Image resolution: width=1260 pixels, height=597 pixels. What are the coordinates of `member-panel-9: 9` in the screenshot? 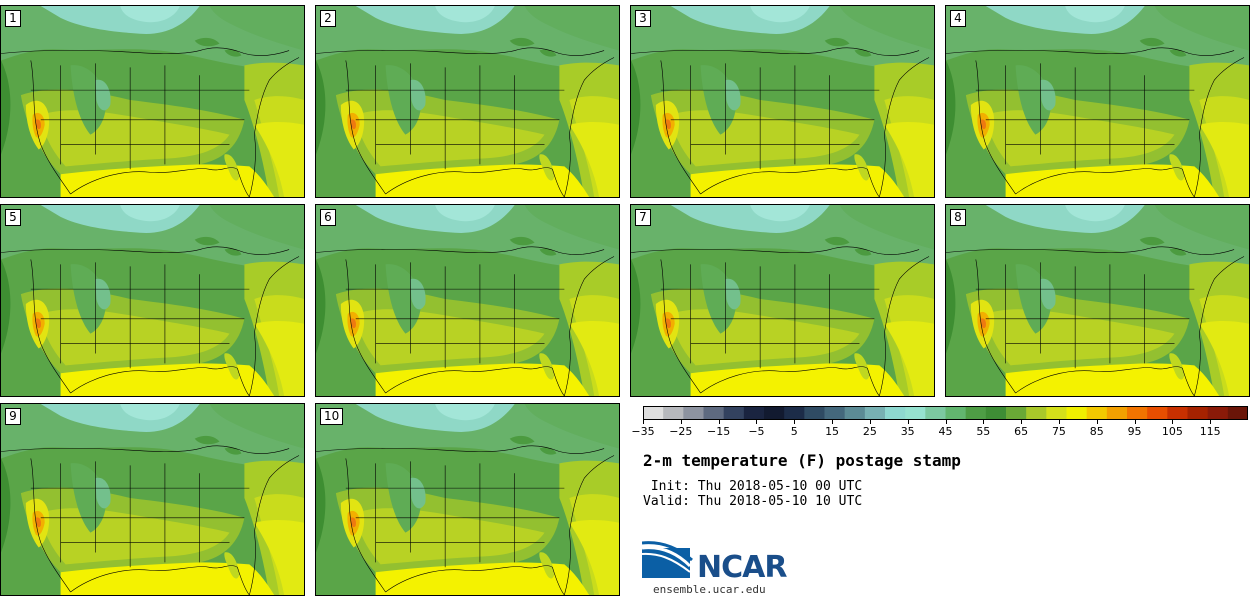 It's located at (152, 499).